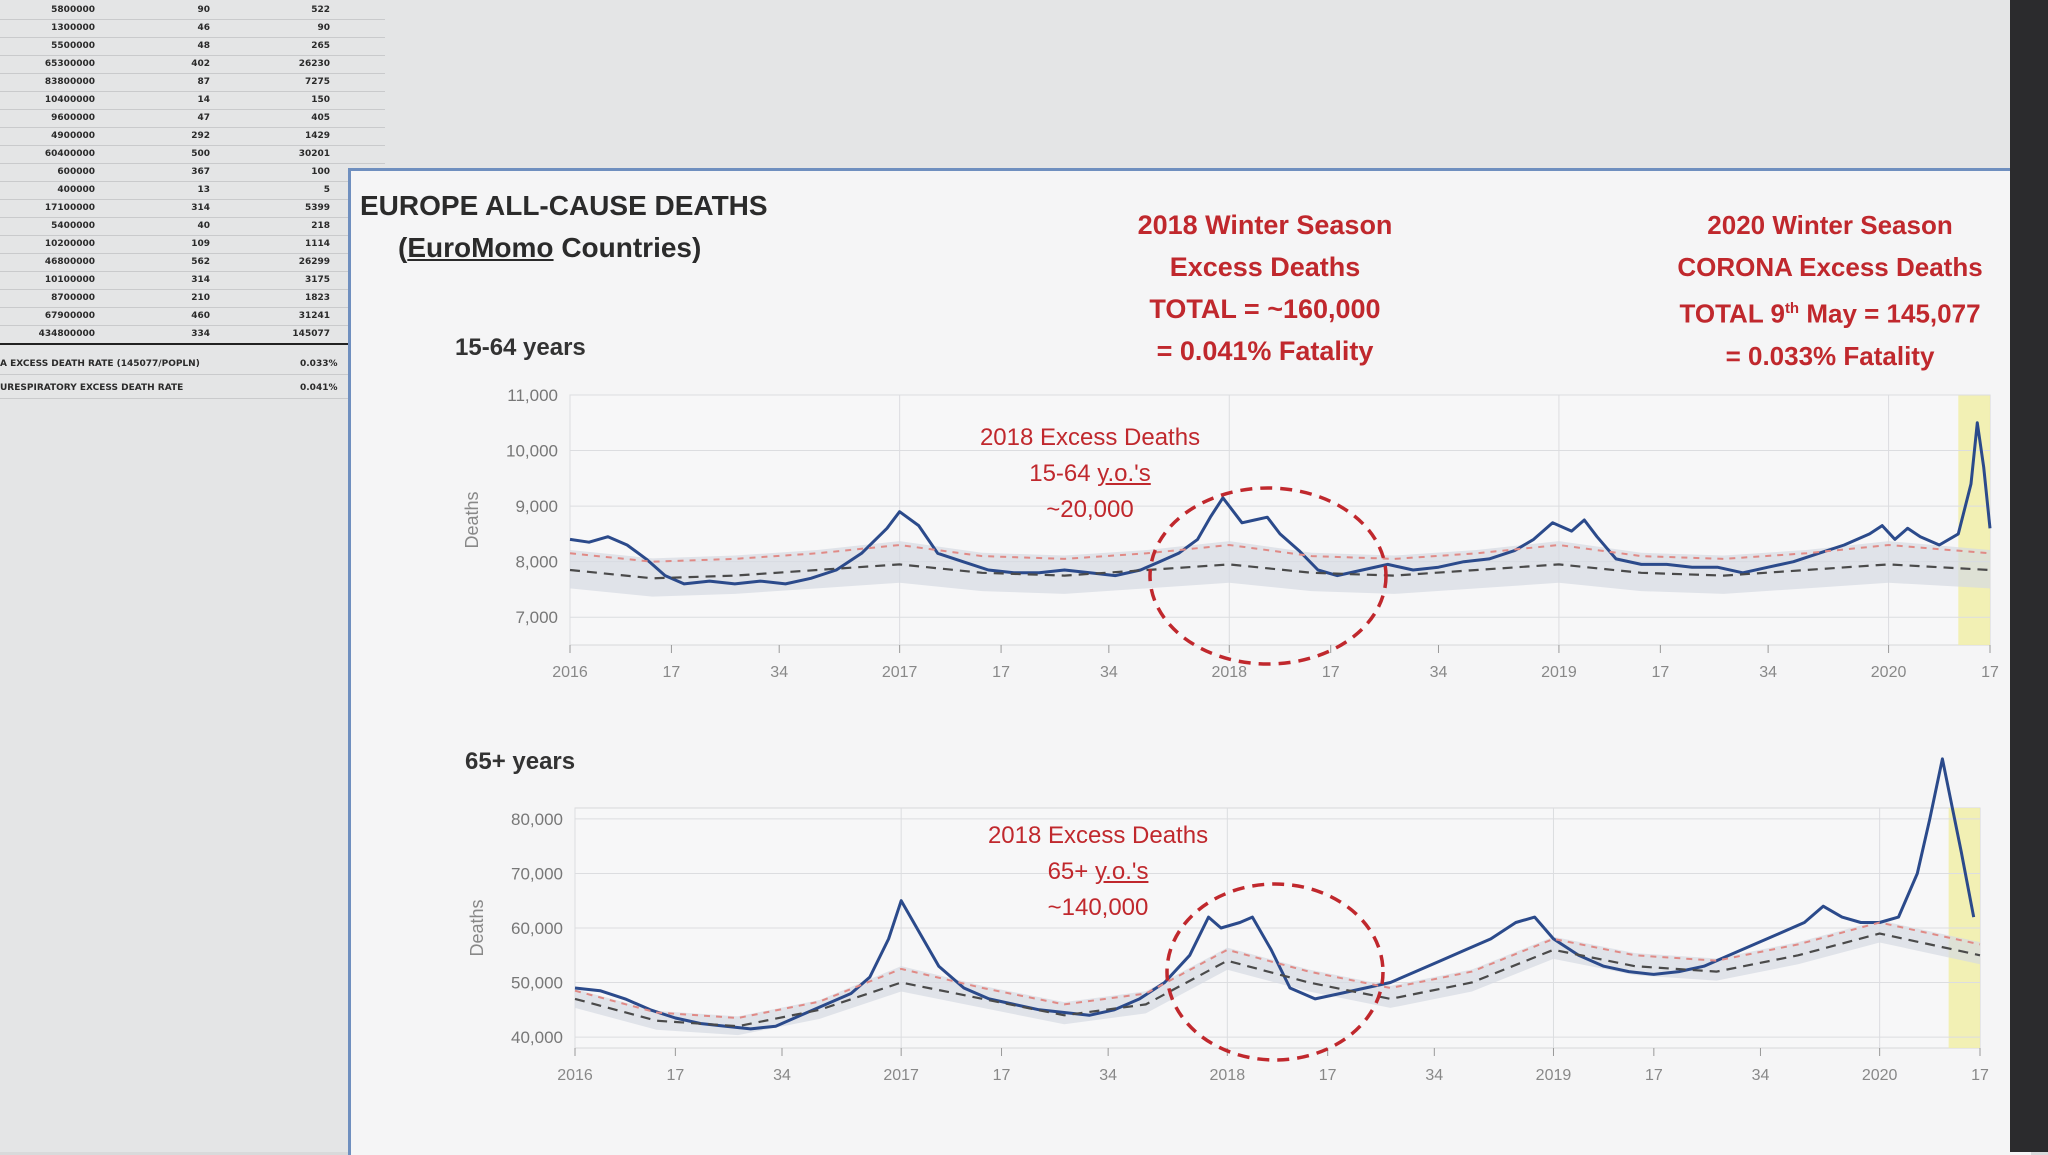 The height and width of the screenshot is (1155, 2048). Describe the element at coordinates (1265, 351) in the screenshot. I see `winter-2018-line4: = 0.041% Fatality` at that location.